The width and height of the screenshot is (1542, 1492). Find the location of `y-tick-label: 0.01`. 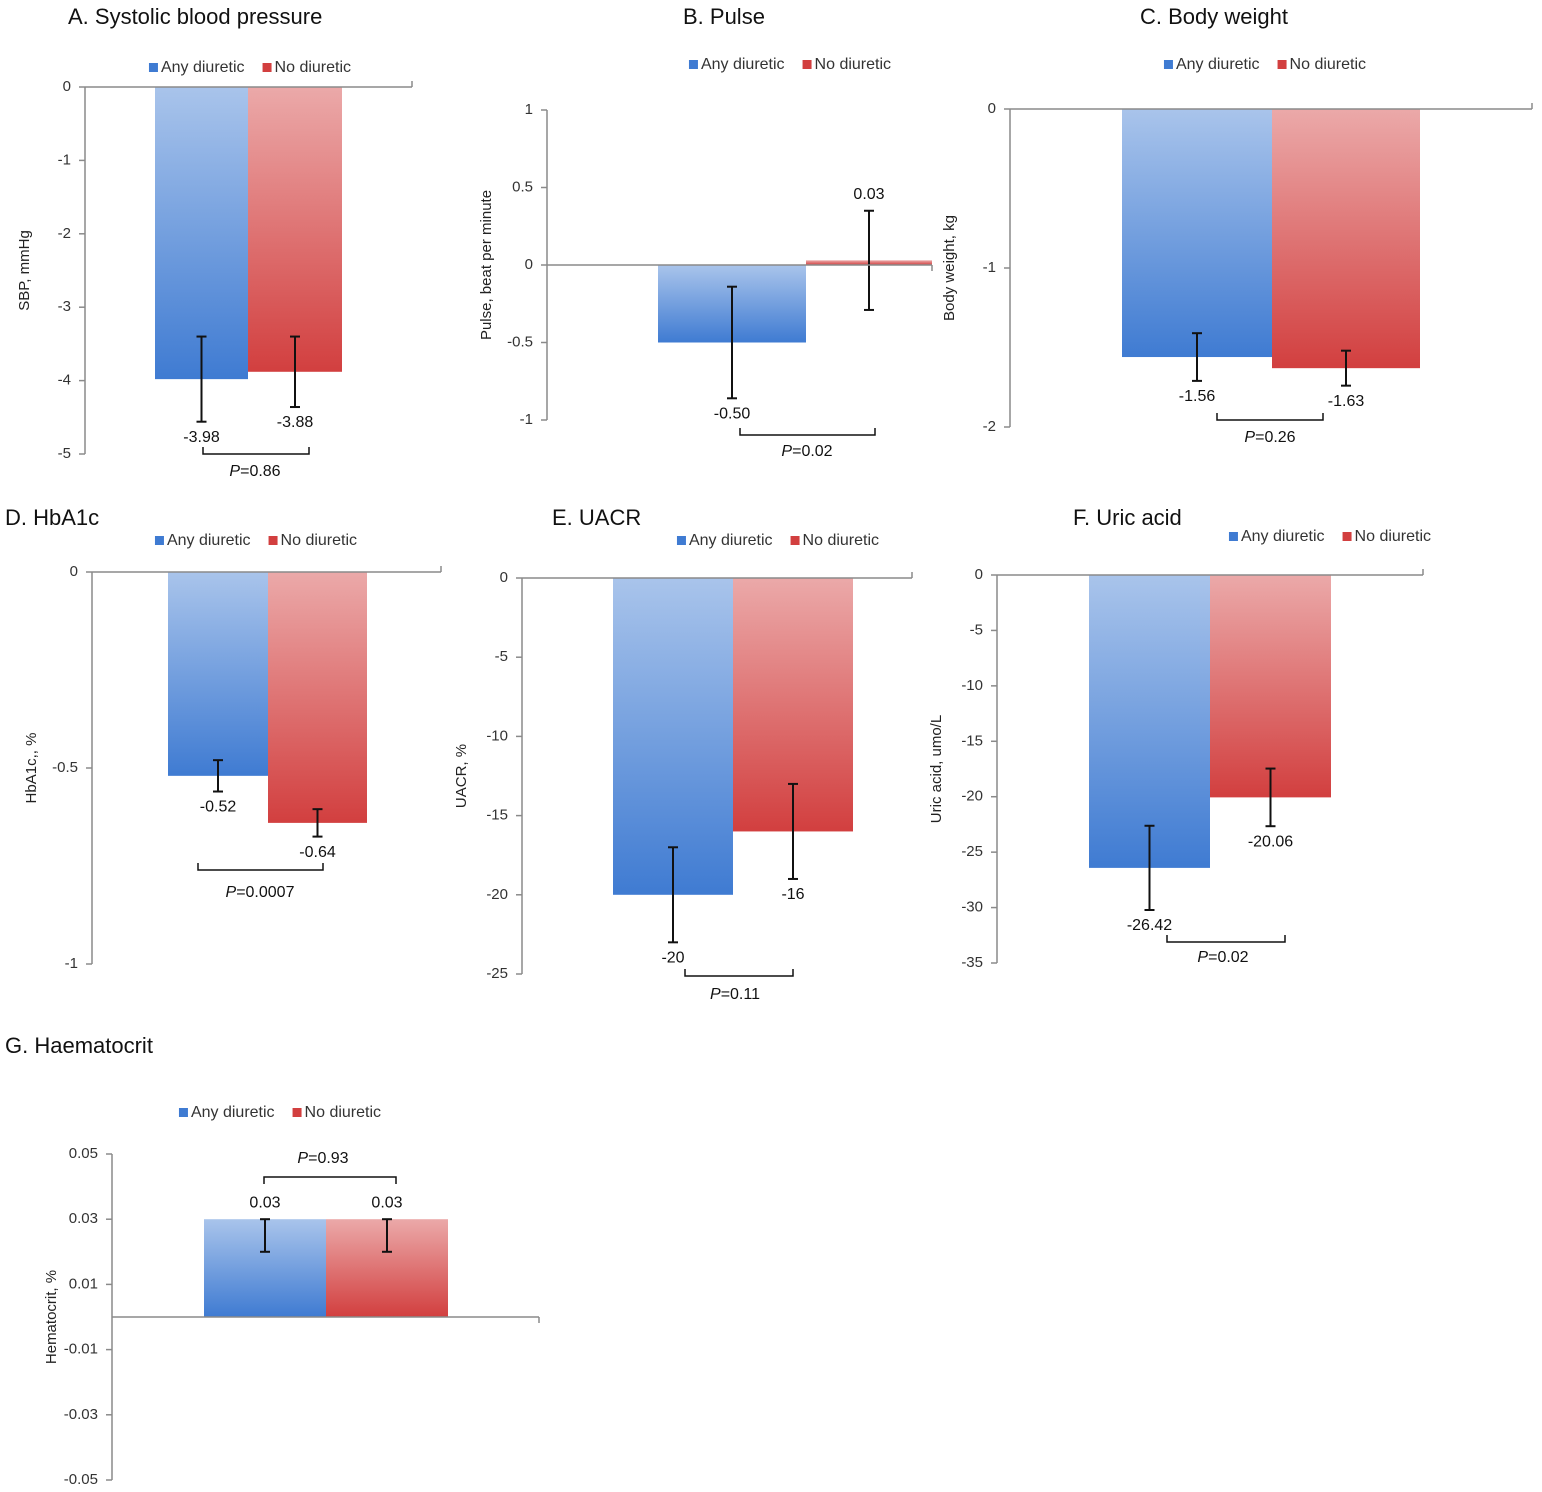

y-tick-label: 0.01 is located at coordinates (83, 1283).